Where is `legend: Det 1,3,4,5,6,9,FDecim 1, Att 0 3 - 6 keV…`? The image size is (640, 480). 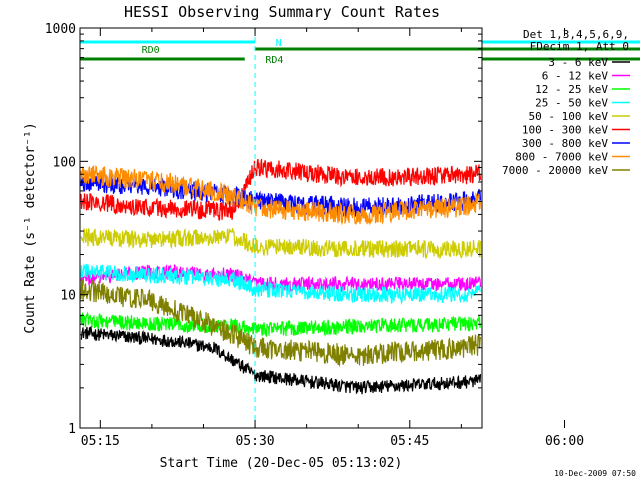 legend: Det 1,3,4,5,6,9,FDecim 1, Att 0 3 - 6 keV… is located at coordinates (566, 102).